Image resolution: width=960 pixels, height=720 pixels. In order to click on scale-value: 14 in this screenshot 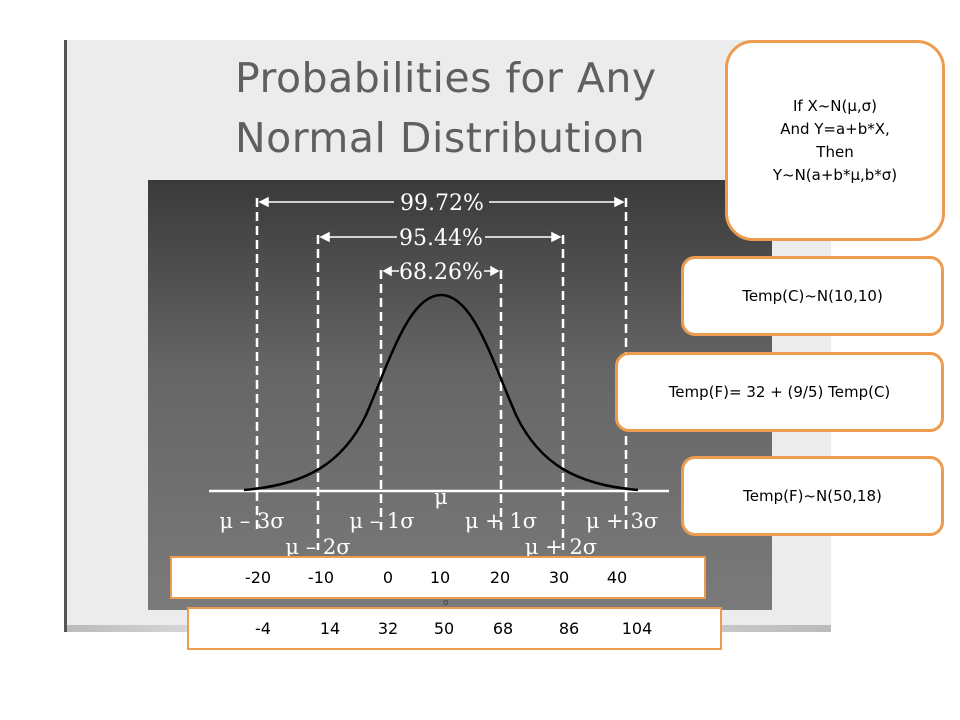, I will do `click(330, 628)`.